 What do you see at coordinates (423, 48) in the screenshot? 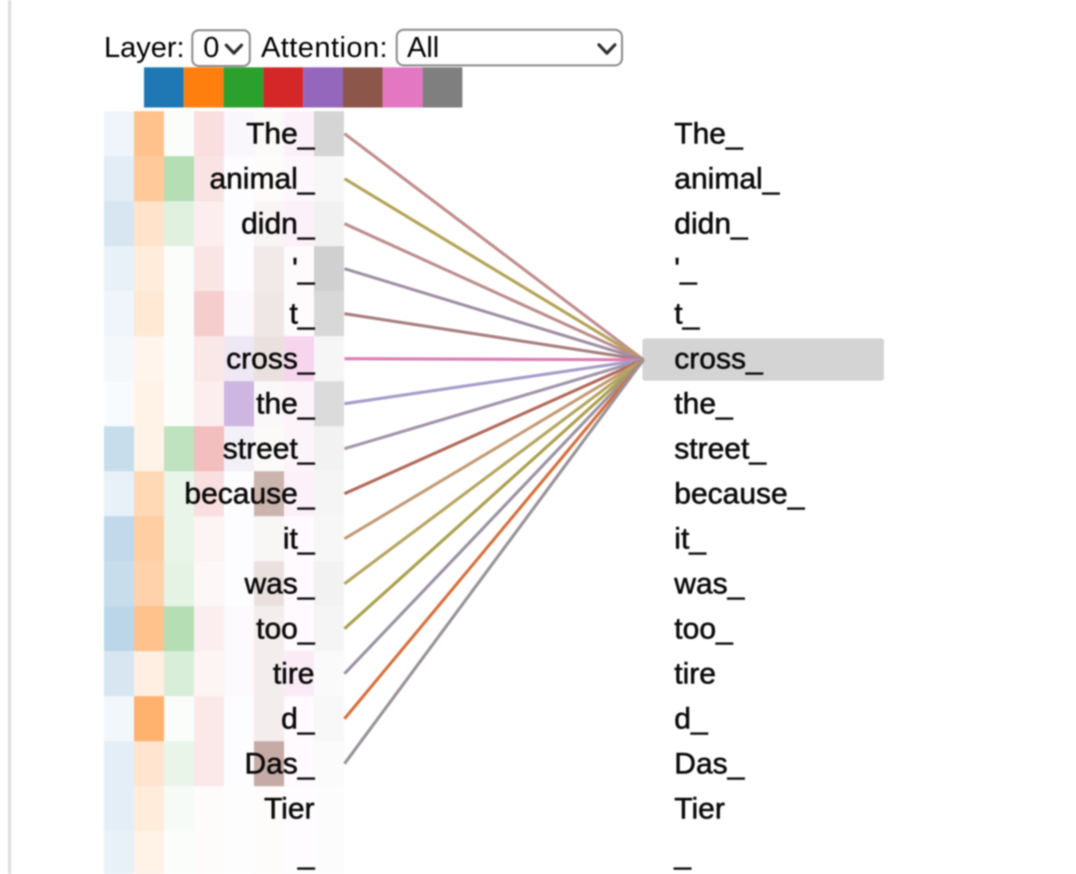
I see `svg-text: All` at bounding box center [423, 48].